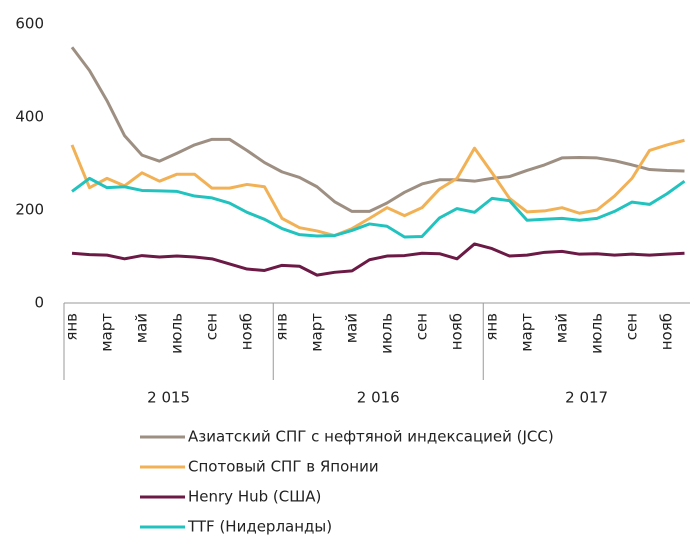 This screenshot has width=690, height=542. I want to click on group-label: 2 016, so click(378, 398).